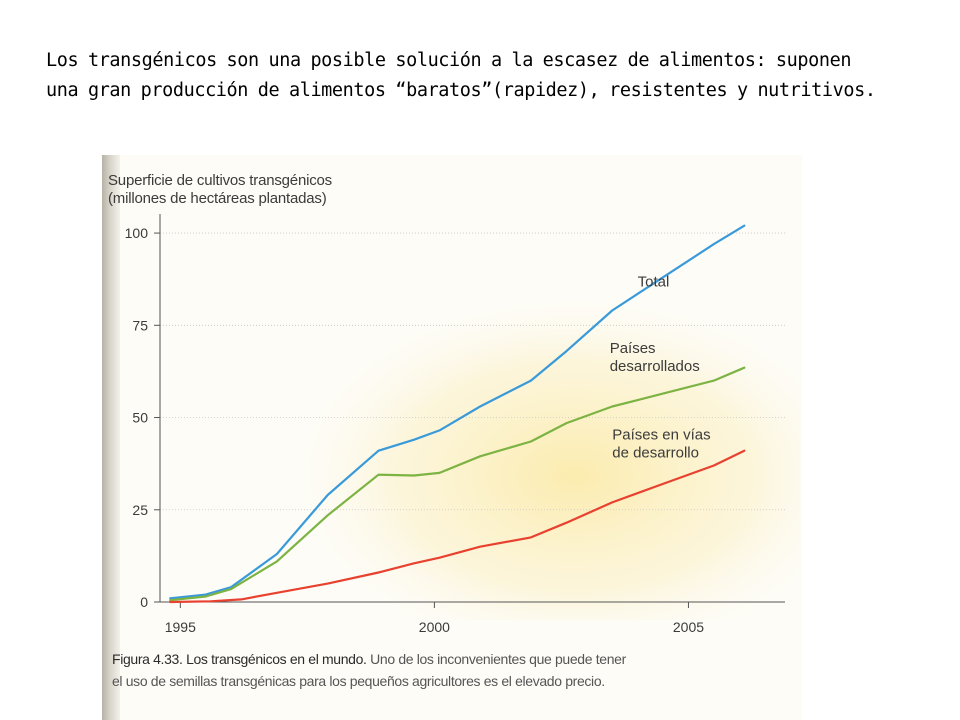  Describe the element at coordinates (140, 510) in the screenshot. I see `y-tick-label: 25` at that location.